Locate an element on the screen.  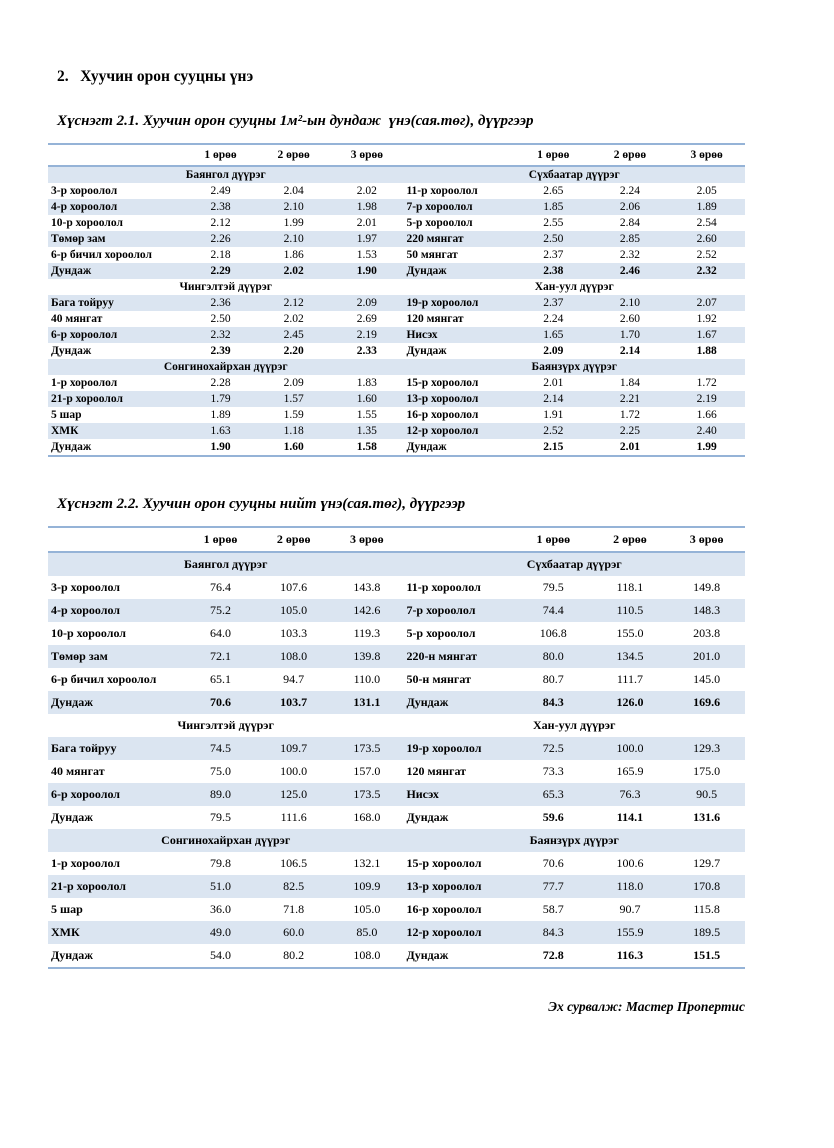
price-value: 2.38 is located at coordinates (553, 271).